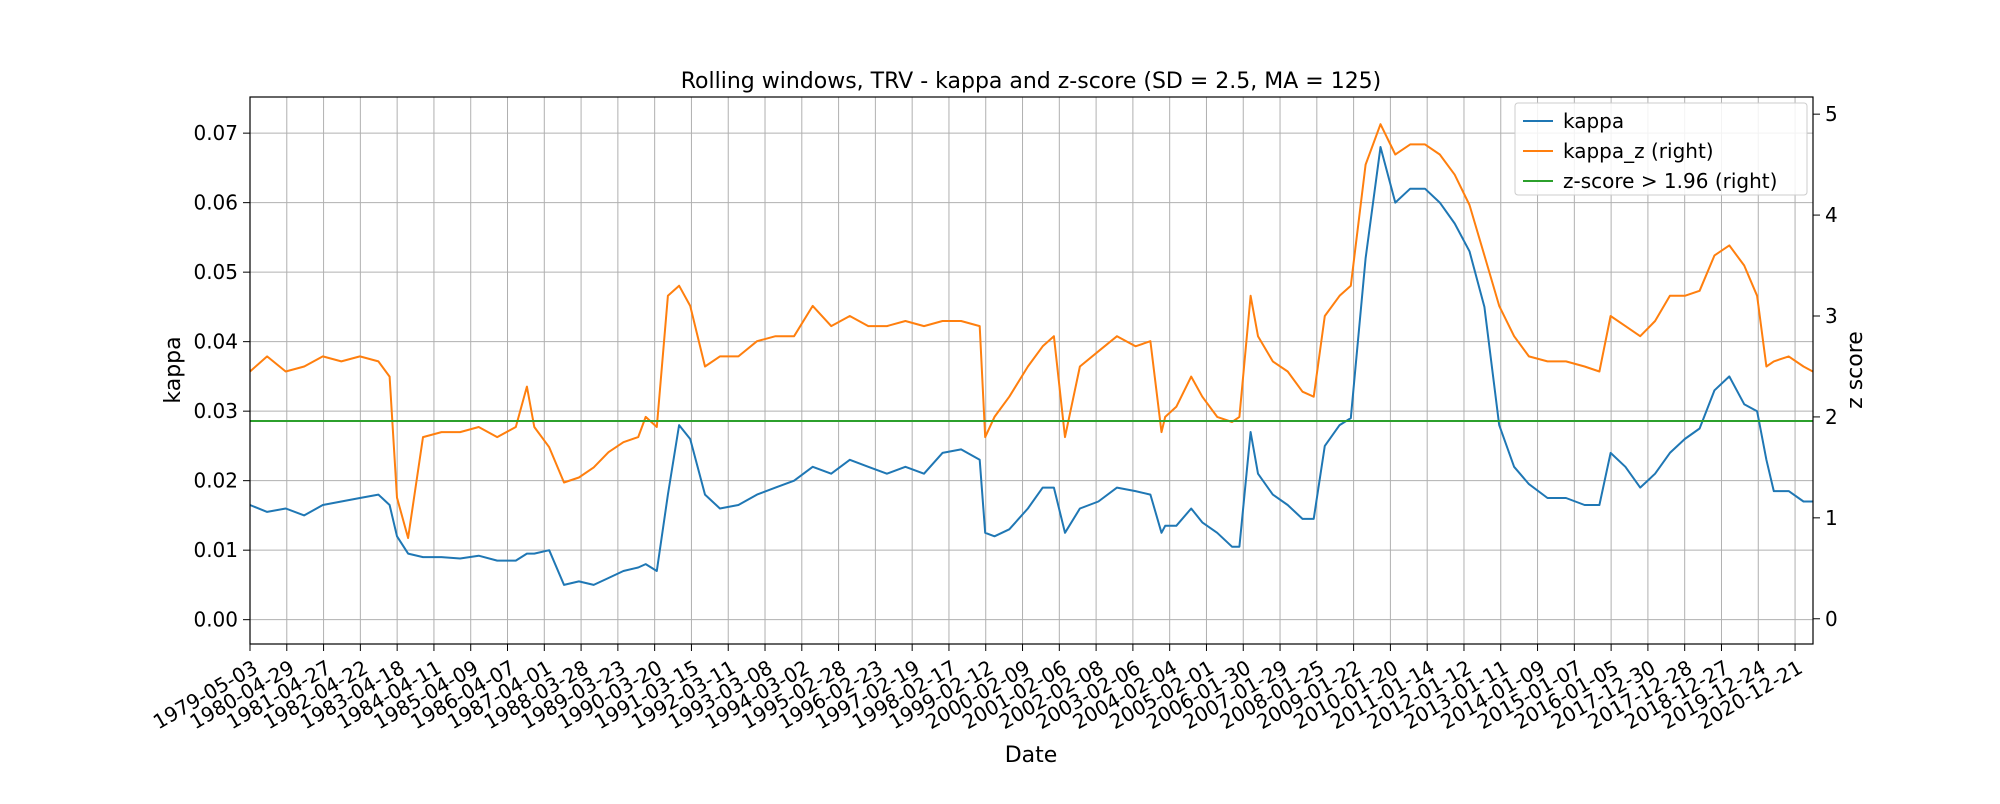  I want to click on y-right-tick-label: 1, so click(1831, 518).